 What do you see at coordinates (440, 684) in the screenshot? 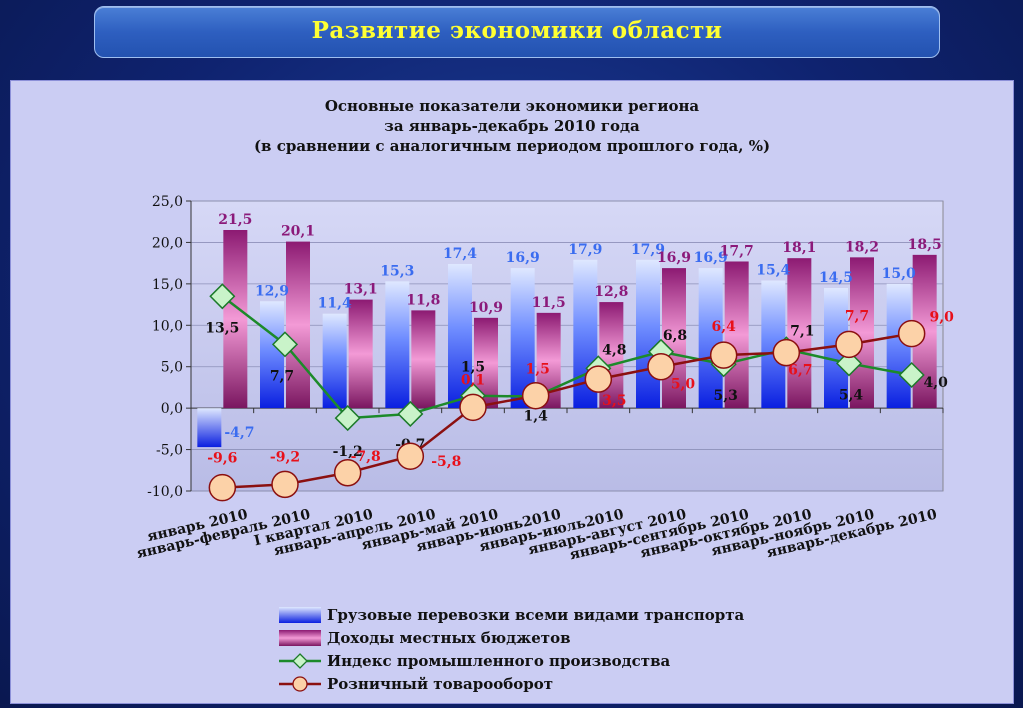
I see `legend-label: Розничный товарооборот` at bounding box center [440, 684].